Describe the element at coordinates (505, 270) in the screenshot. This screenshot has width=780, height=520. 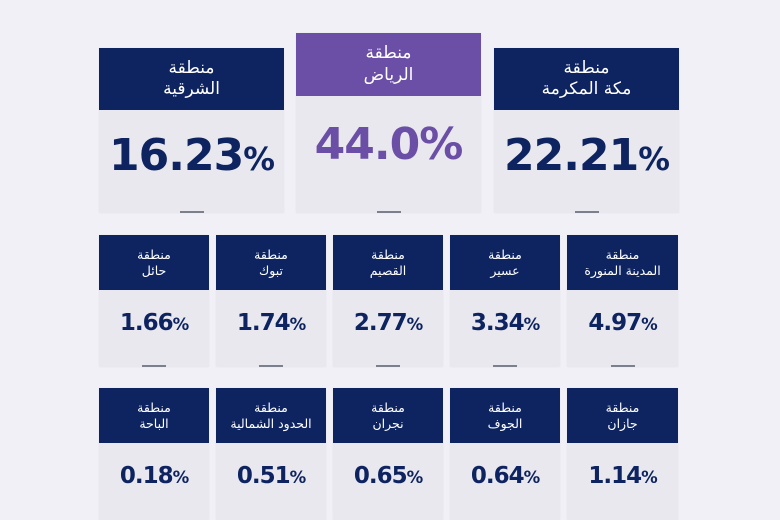
I see `region-name: عسير` at that location.